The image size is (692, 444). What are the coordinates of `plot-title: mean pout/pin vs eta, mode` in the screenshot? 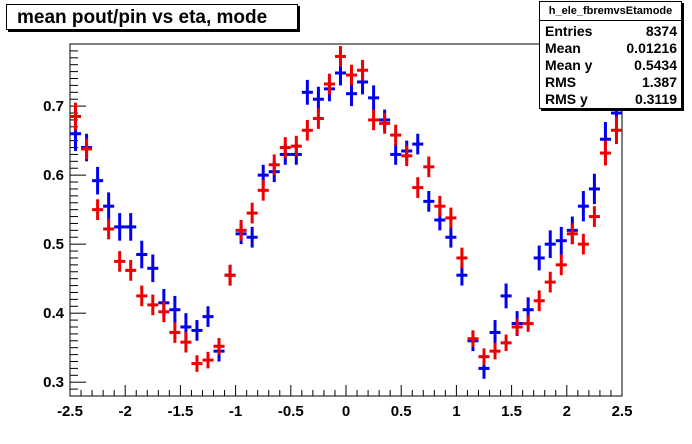 It's located at (142, 17).